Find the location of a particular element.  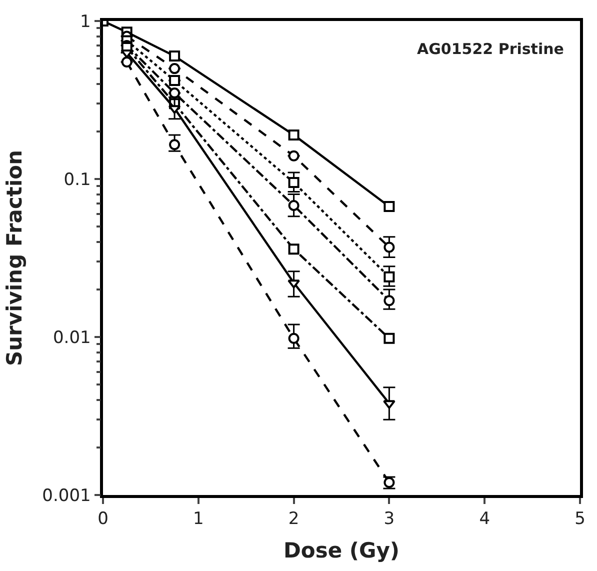

y-tick-label: 0.001 is located at coordinates (66, 496).